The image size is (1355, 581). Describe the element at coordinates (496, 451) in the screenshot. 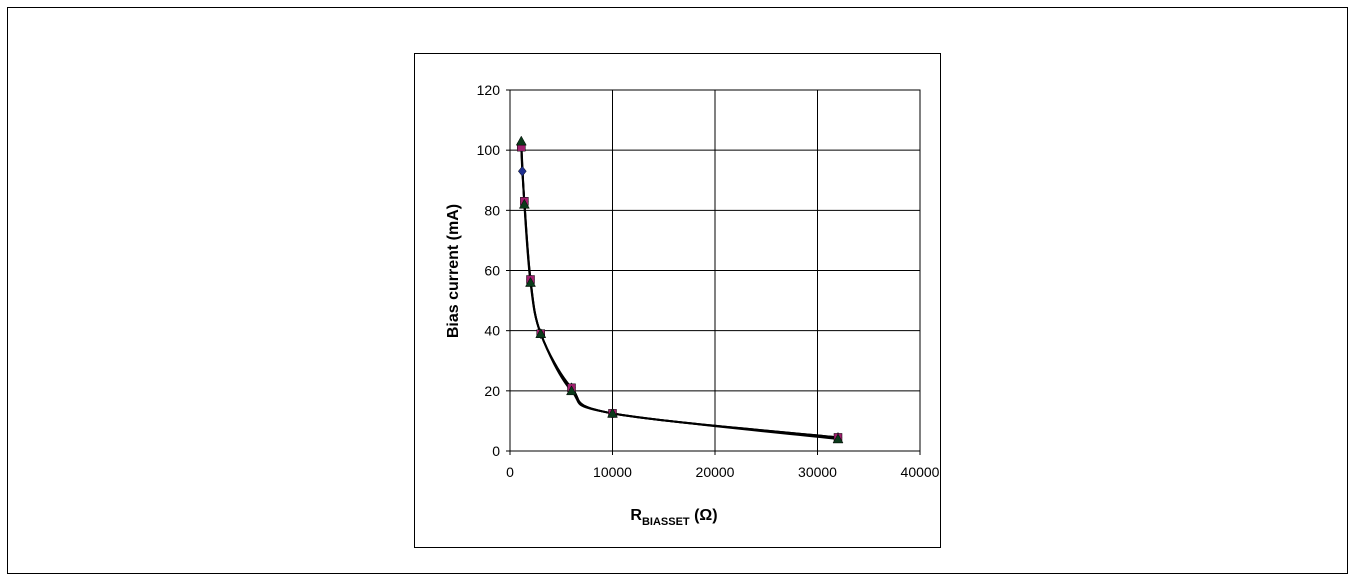

I see `y-tick-label: 0` at that location.